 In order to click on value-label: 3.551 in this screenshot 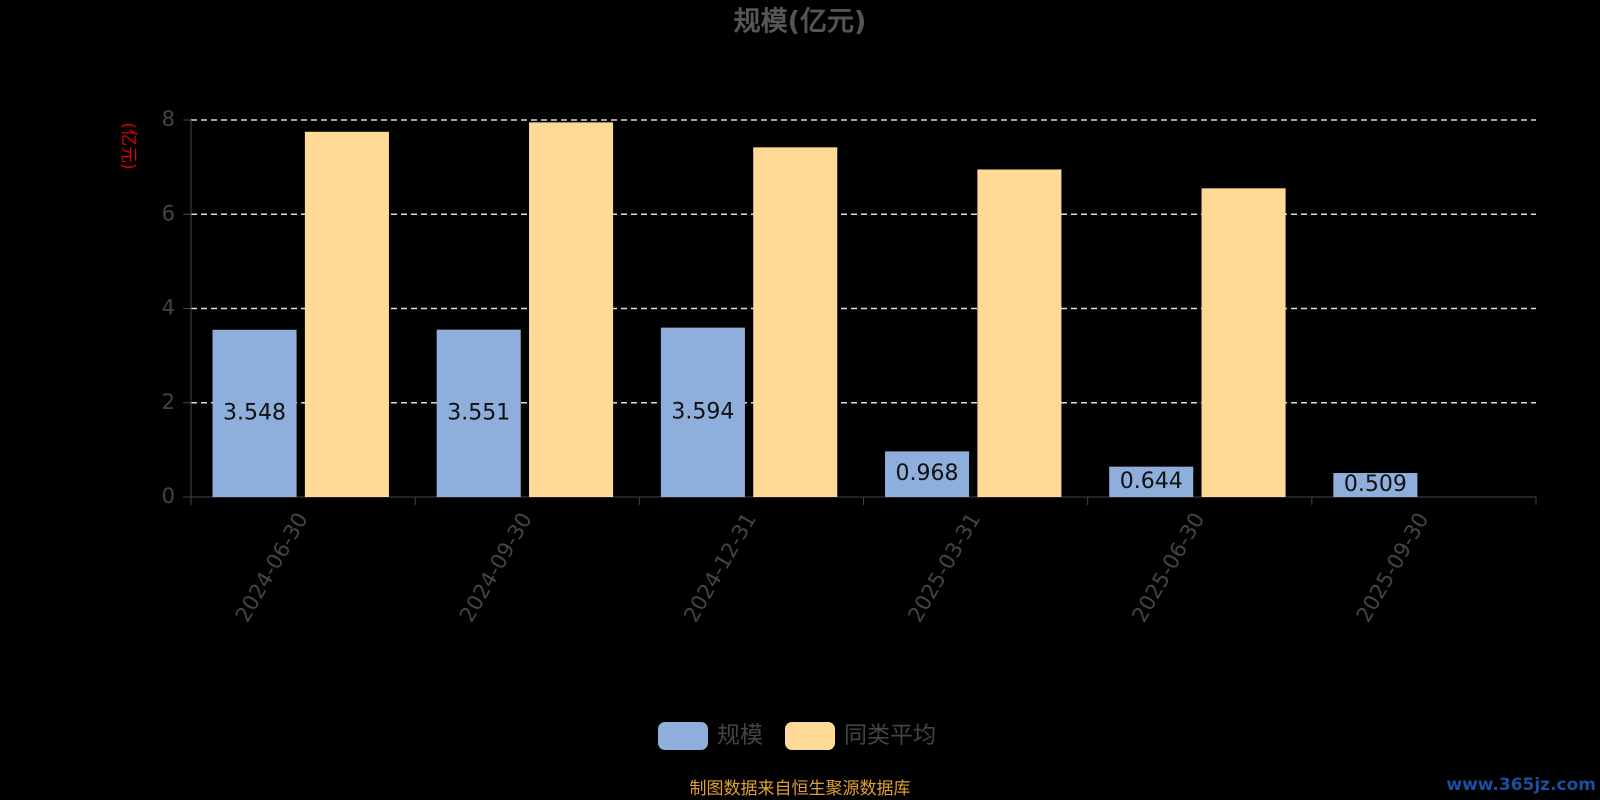, I will do `click(478, 412)`.